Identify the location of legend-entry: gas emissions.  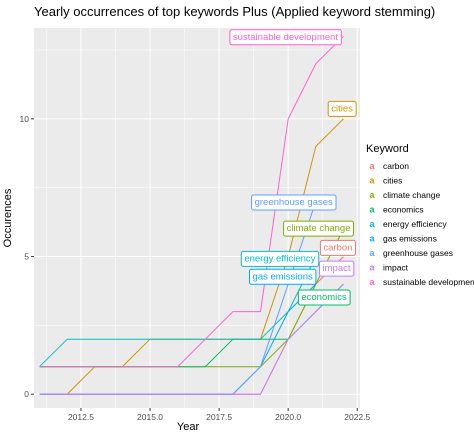
(410, 239).